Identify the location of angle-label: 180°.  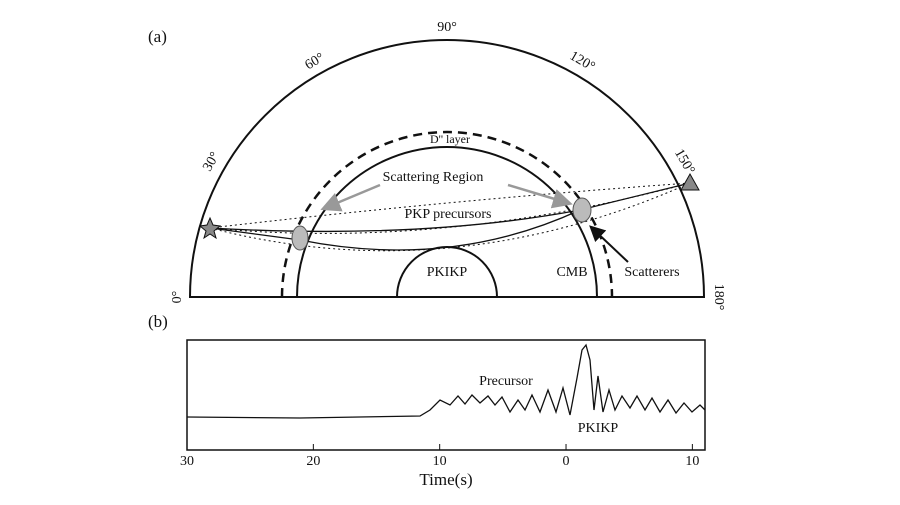
(718, 297).